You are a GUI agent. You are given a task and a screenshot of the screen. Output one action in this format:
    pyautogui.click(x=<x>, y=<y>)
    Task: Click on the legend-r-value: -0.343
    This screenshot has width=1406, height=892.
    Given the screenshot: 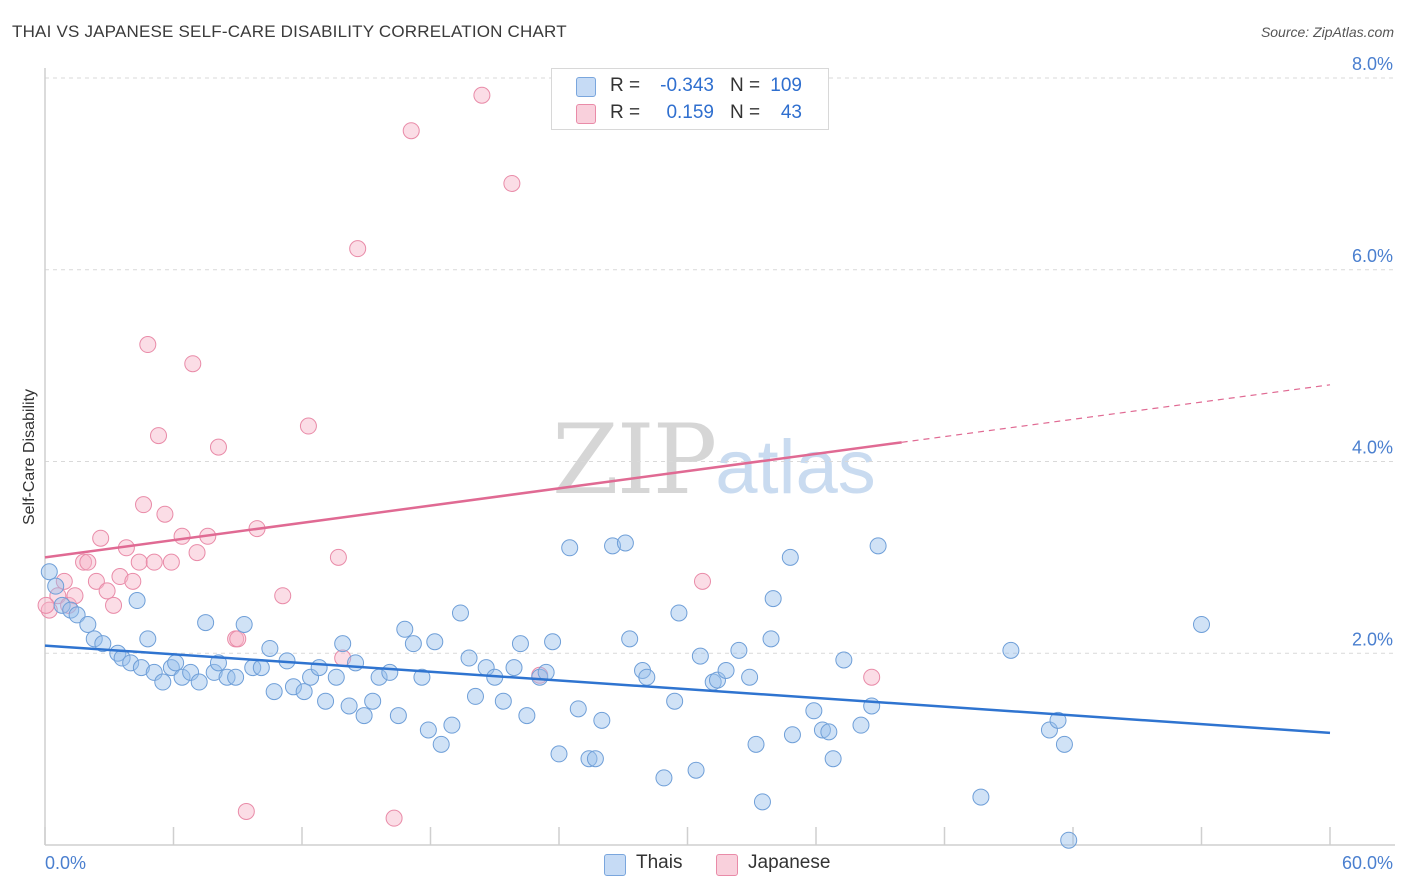 What is the action you would take?
    pyautogui.click(x=687, y=85)
    